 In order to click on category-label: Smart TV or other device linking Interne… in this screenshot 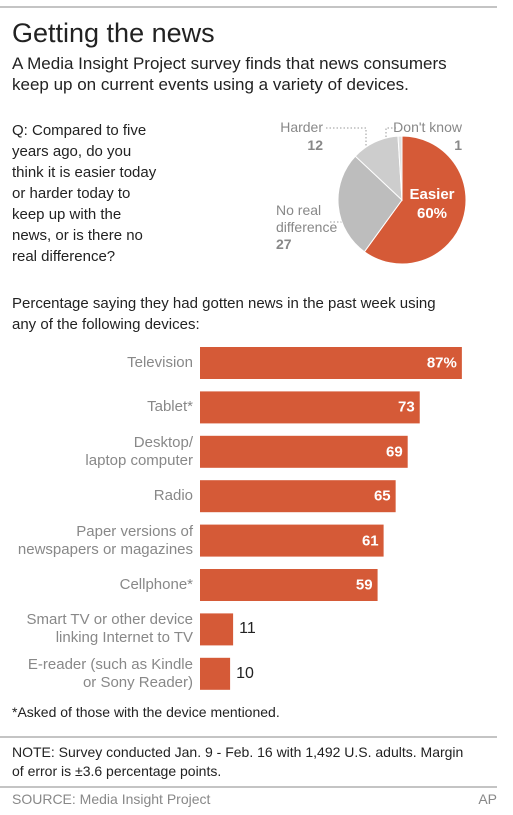, I will do `click(109, 629)`.